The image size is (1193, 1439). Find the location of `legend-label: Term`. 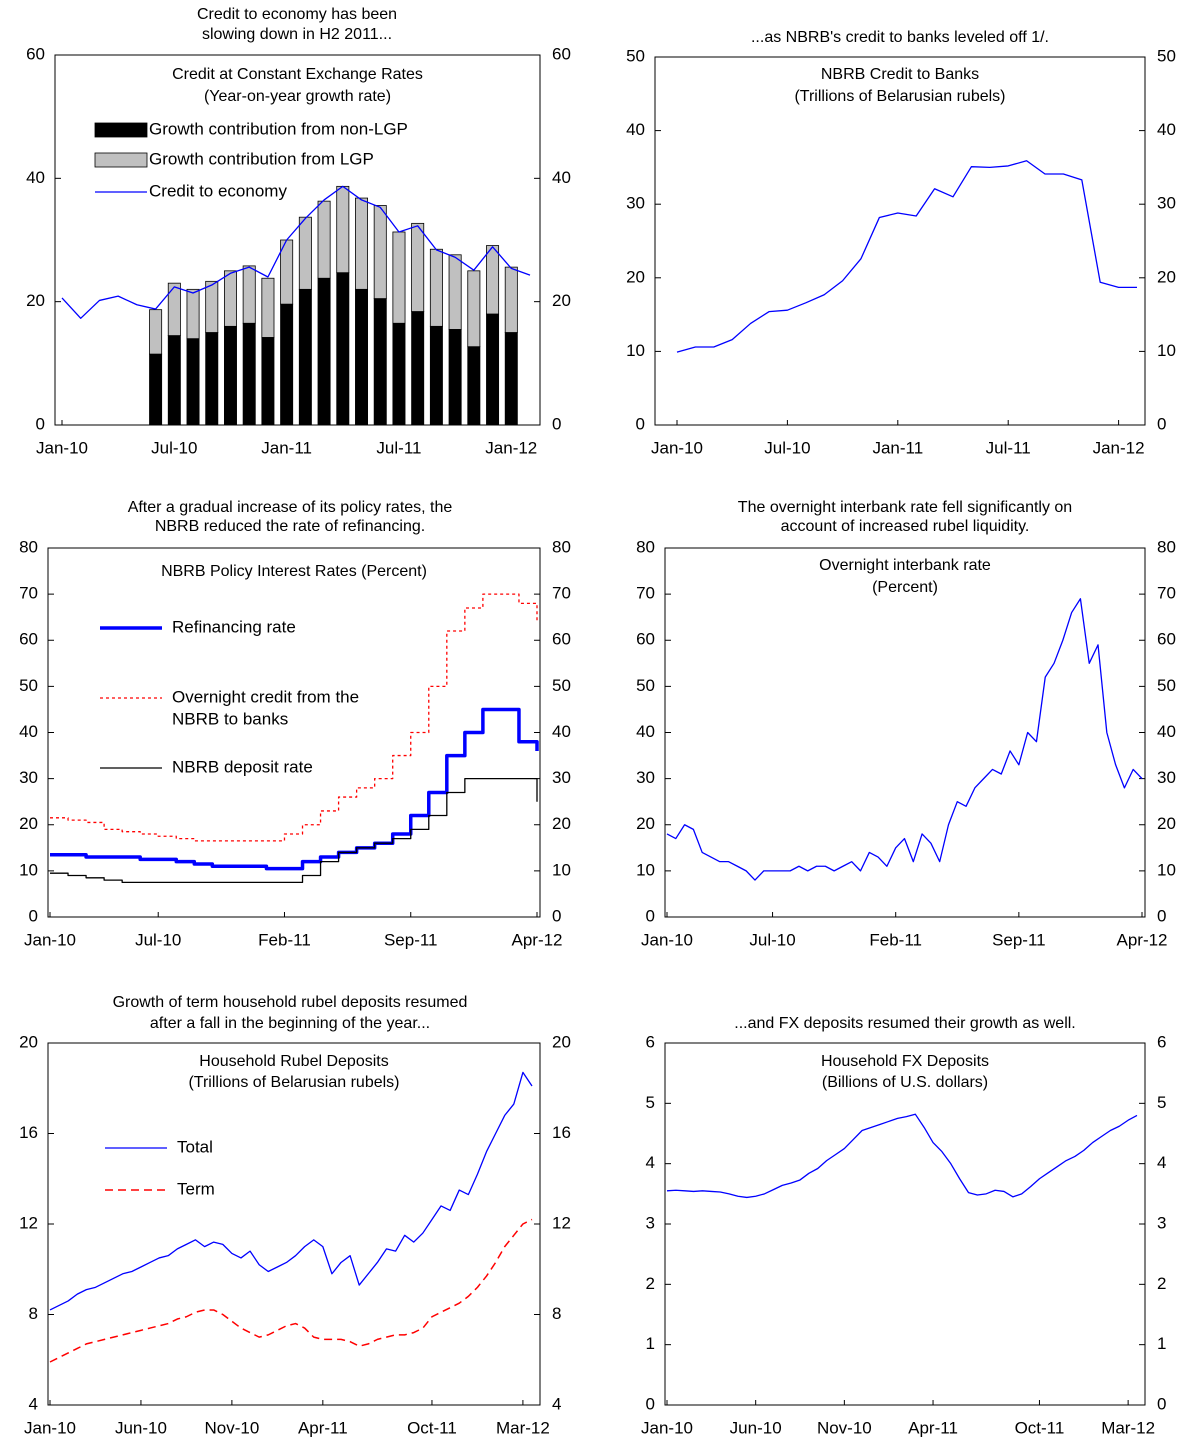

legend-label: Term is located at coordinates (196, 1188).